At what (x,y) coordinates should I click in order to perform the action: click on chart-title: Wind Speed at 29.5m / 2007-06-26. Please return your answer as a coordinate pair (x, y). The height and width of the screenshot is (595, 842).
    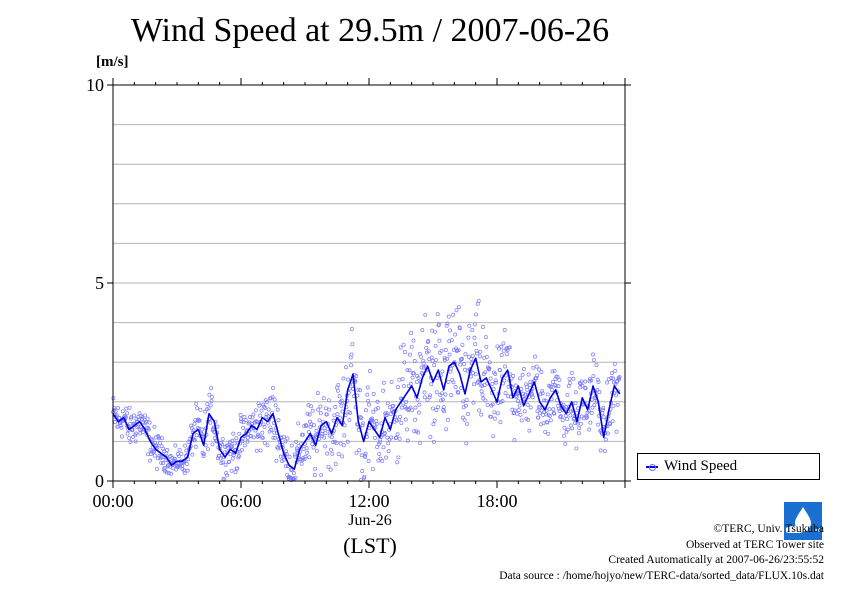
    Looking at the image, I should click on (370, 30).